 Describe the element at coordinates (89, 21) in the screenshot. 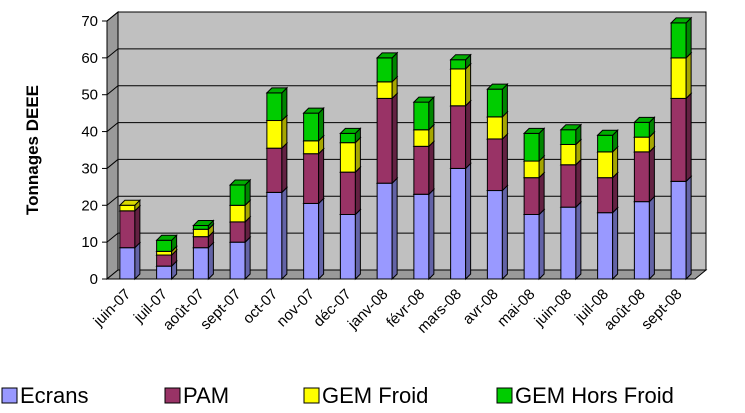

I see `y-tick-label: 70` at that location.